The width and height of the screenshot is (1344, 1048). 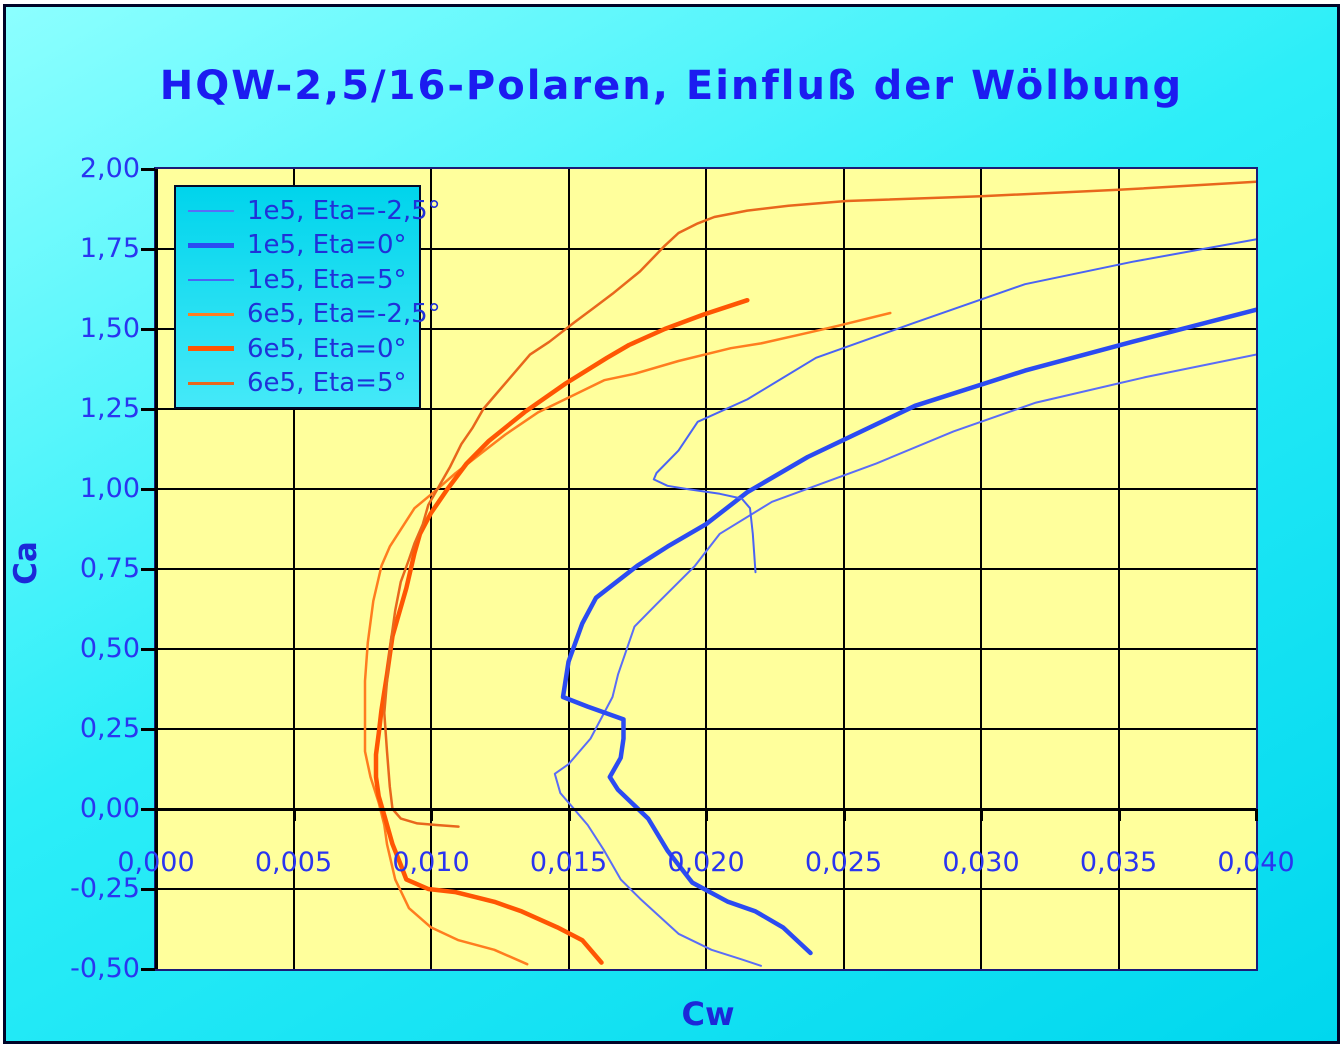 I want to click on x-tick-label: 0,035, so click(x=1118, y=862).